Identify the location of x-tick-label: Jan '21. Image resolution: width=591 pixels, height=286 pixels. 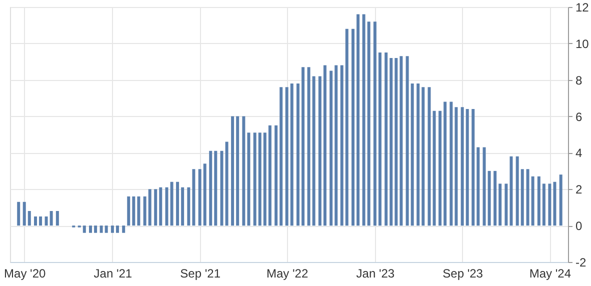
(113, 273).